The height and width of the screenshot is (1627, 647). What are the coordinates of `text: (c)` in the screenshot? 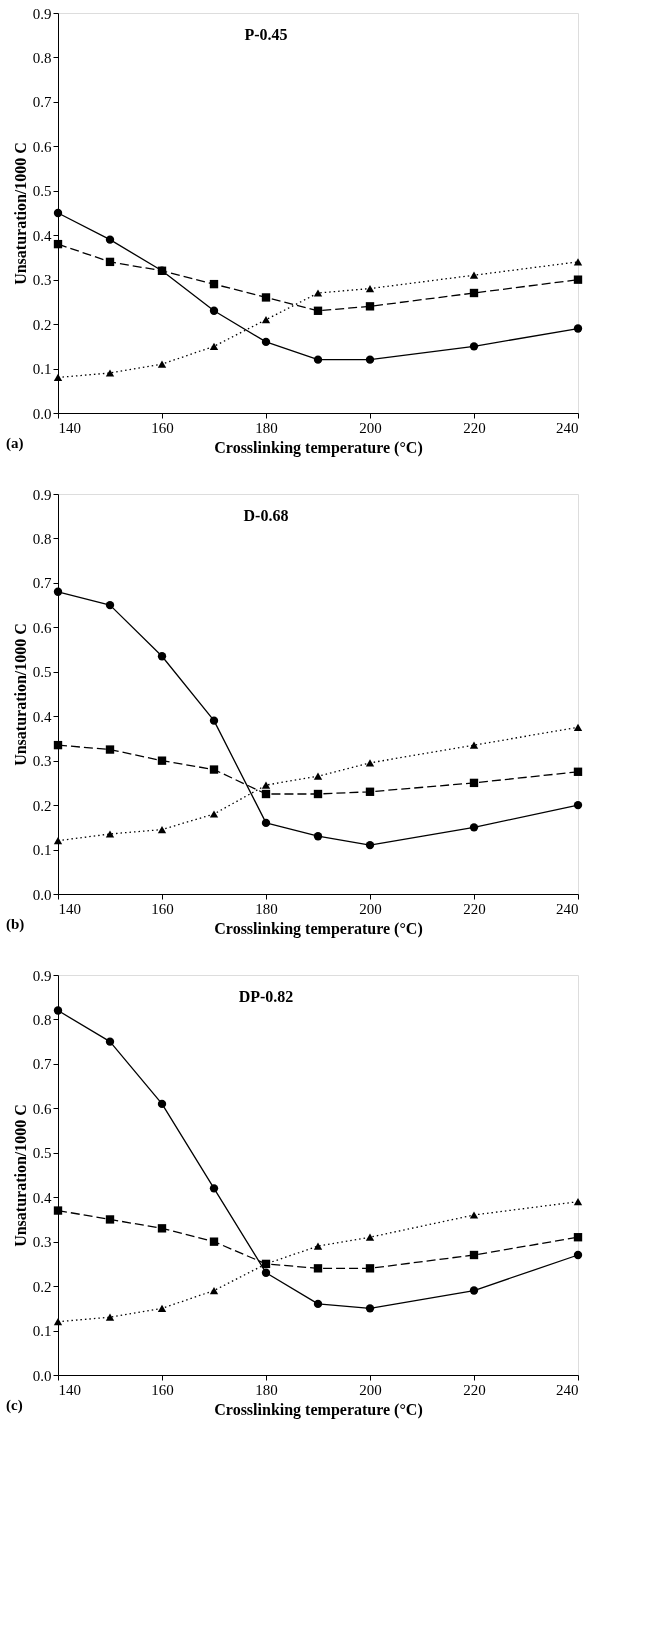 It's located at (14, 1405).